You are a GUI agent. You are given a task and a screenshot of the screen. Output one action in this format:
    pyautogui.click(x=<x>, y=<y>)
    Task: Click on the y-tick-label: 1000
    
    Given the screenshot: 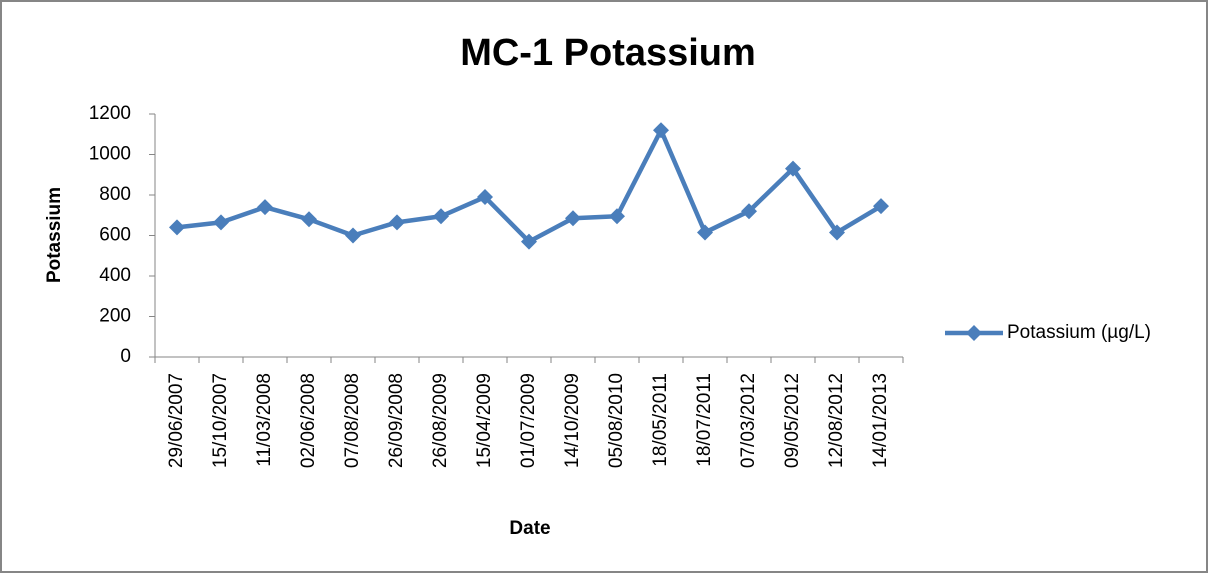 What is the action you would take?
    pyautogui.click(x=110, y=154)
    